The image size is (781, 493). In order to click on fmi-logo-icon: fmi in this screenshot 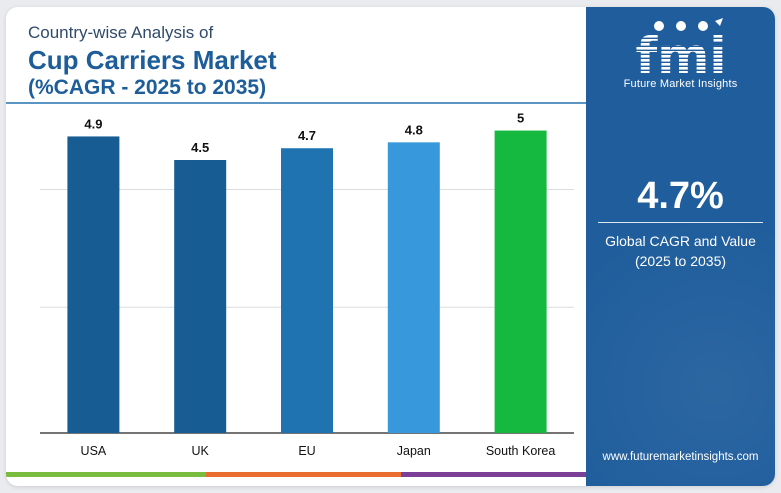, I will do `click(680, 47)`.